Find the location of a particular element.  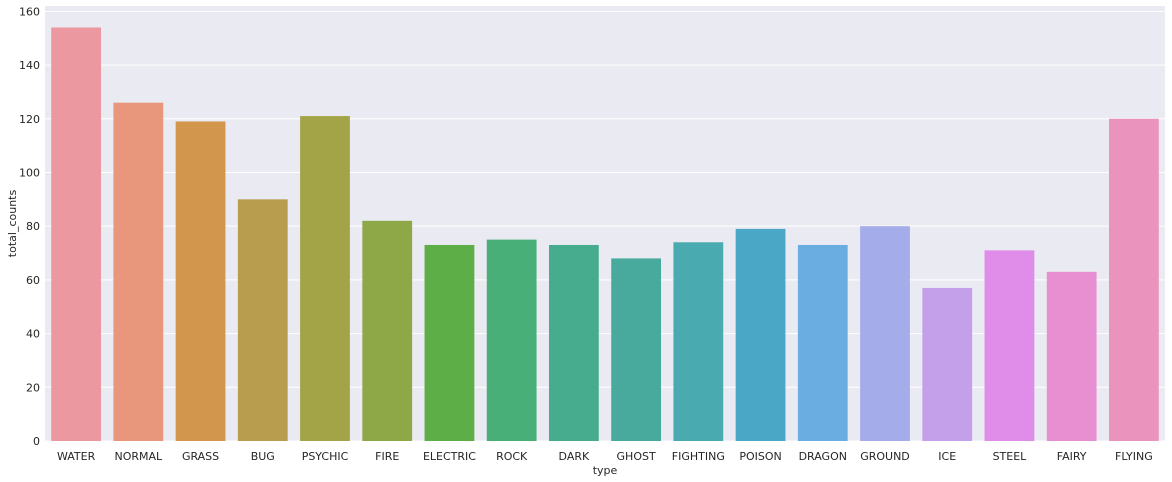

x-tick-label: BUG is located at coordinates (263, 456).